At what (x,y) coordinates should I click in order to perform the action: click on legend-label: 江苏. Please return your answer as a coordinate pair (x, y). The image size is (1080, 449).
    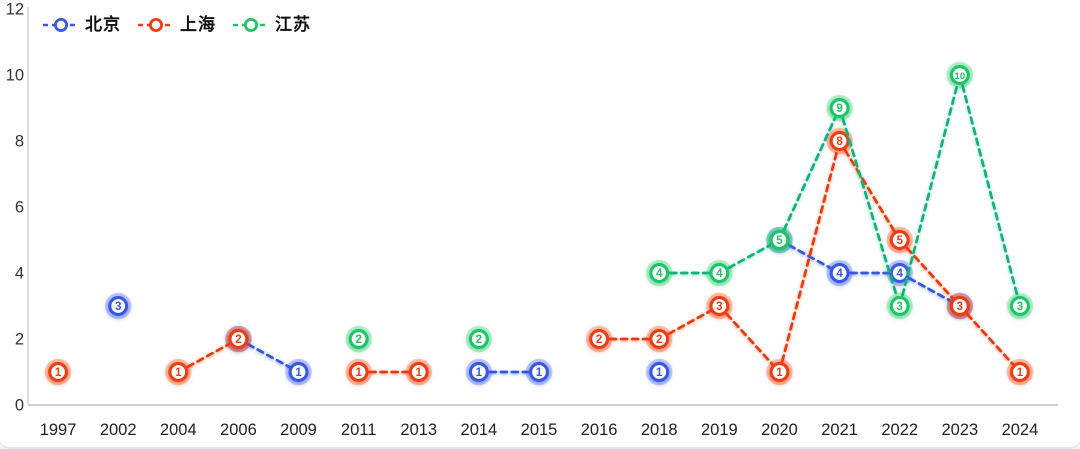
    Looking at the image, I should click on (293, 24).